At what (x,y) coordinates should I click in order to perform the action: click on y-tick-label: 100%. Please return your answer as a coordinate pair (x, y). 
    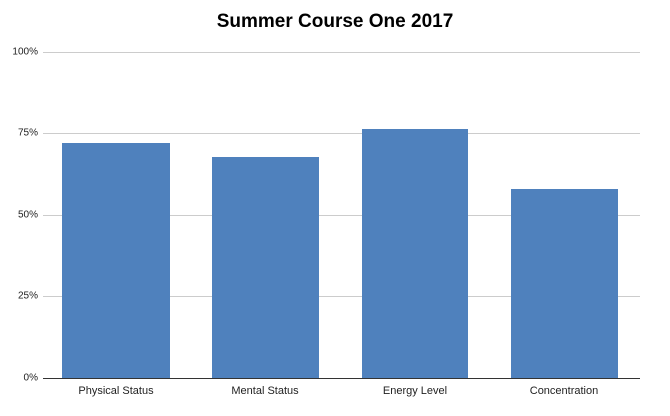
    Looking at the image, I should click on (25, 52).